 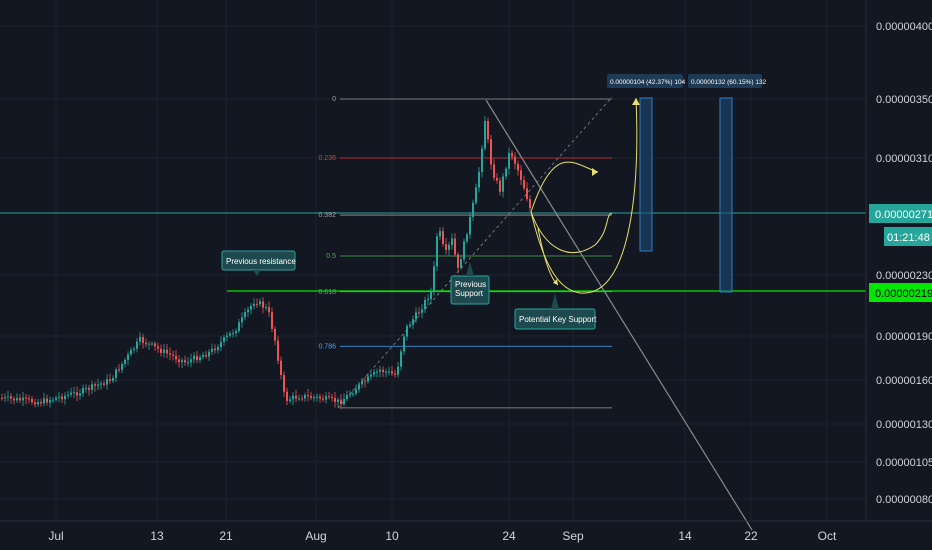 I want to click on support-price-tag, so click(x=900, y=292).